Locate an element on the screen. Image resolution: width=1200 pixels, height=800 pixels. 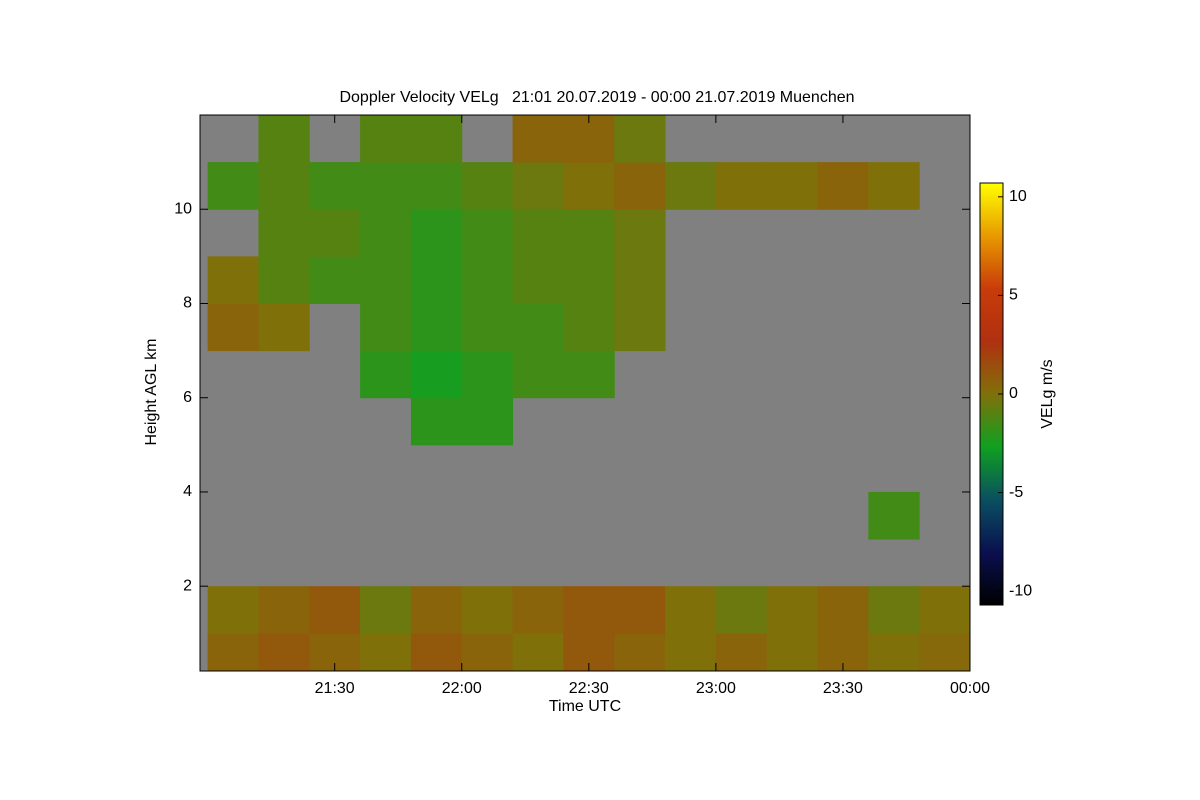
y-tick-label: 8 is located at coordinates (187, 303).